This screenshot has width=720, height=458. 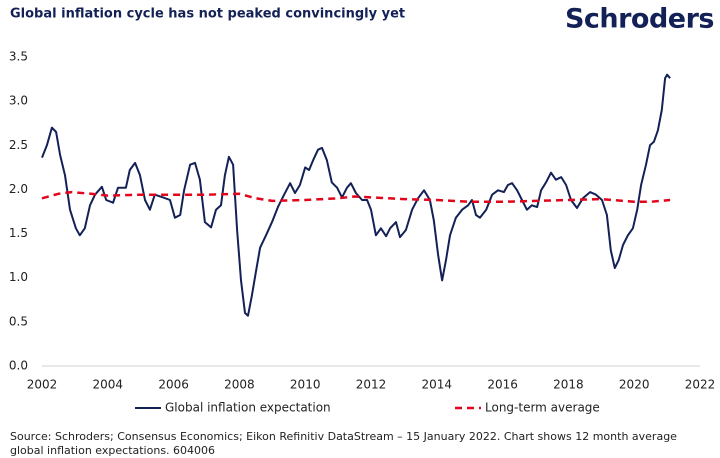 I want to click on legend-label: Global inflation expectation, so click(x=248, y=408).